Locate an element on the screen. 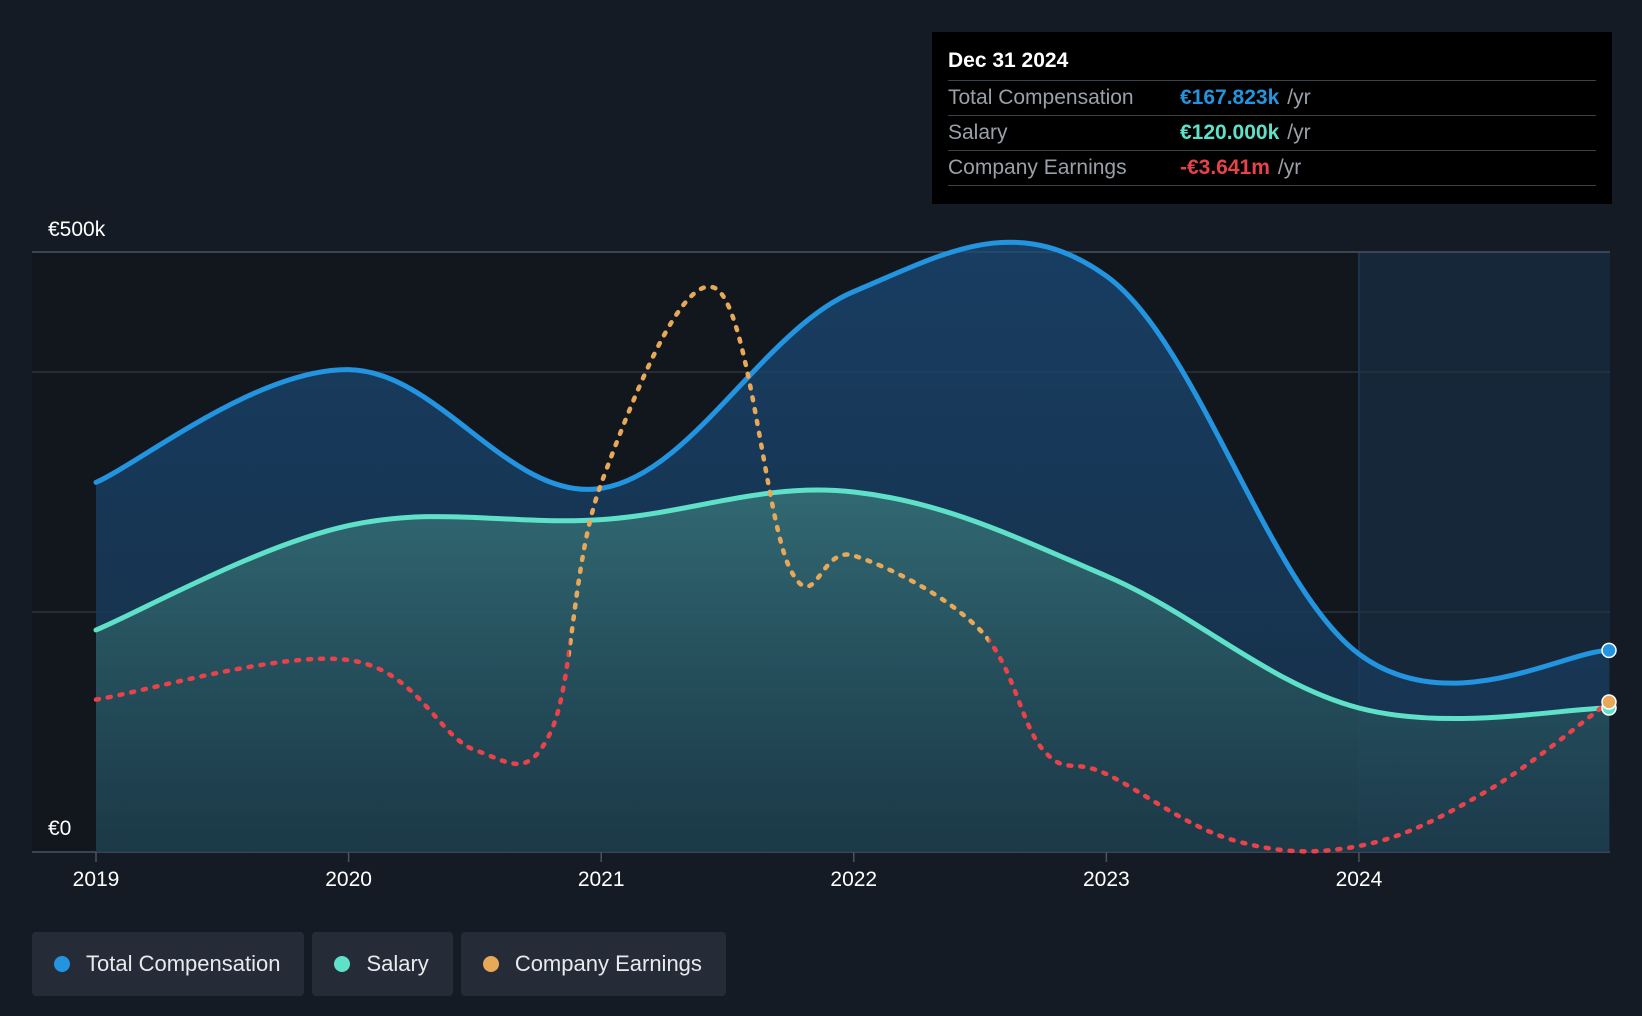 This screenshot has height=1016, width=1642. tooltip-label: Salary is located at coordinates (978, 132).